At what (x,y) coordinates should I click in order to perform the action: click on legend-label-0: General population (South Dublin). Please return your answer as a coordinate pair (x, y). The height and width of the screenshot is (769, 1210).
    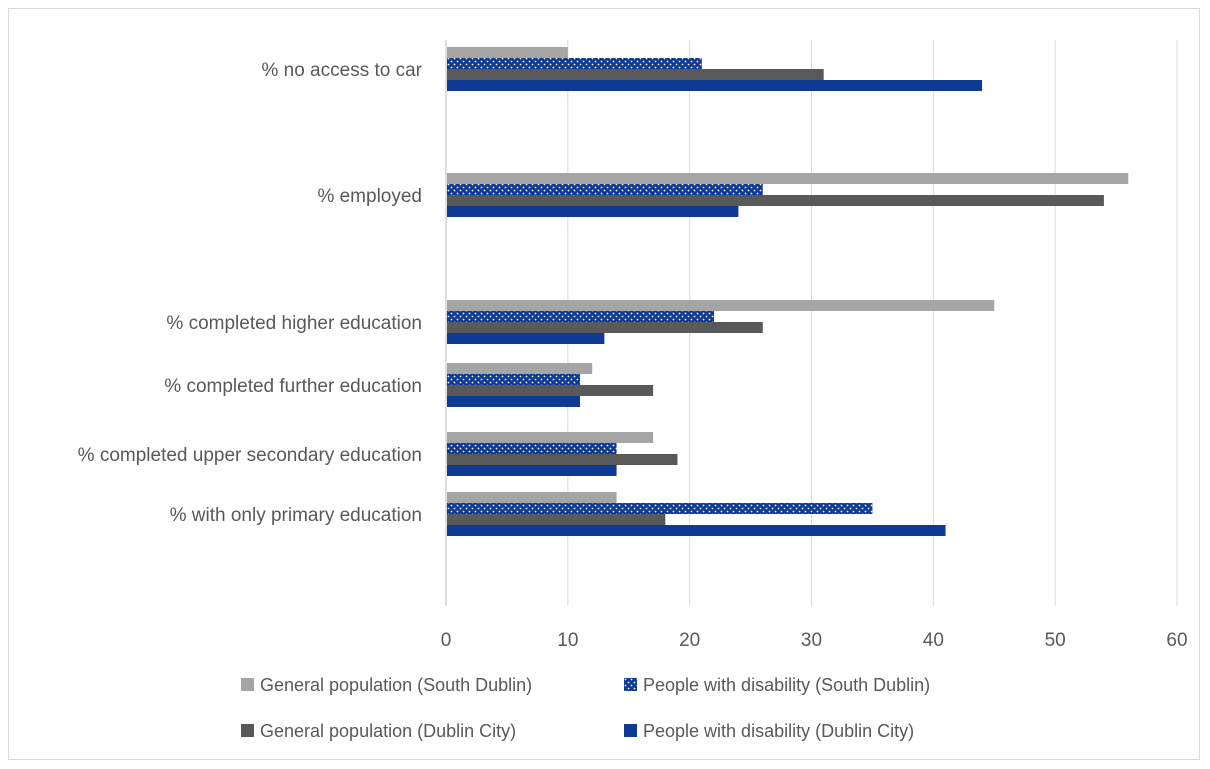
    Looking at the image, I should click on (396, 685).